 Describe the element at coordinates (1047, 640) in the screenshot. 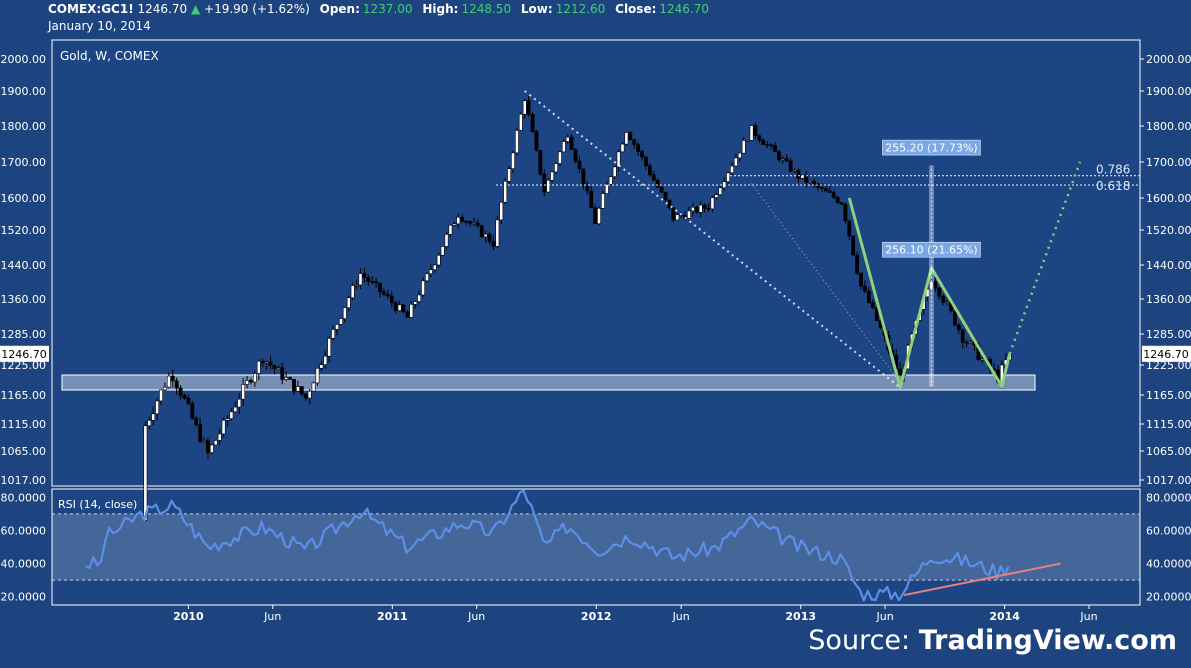

I see `source-brand: TradingView.com` at that location.